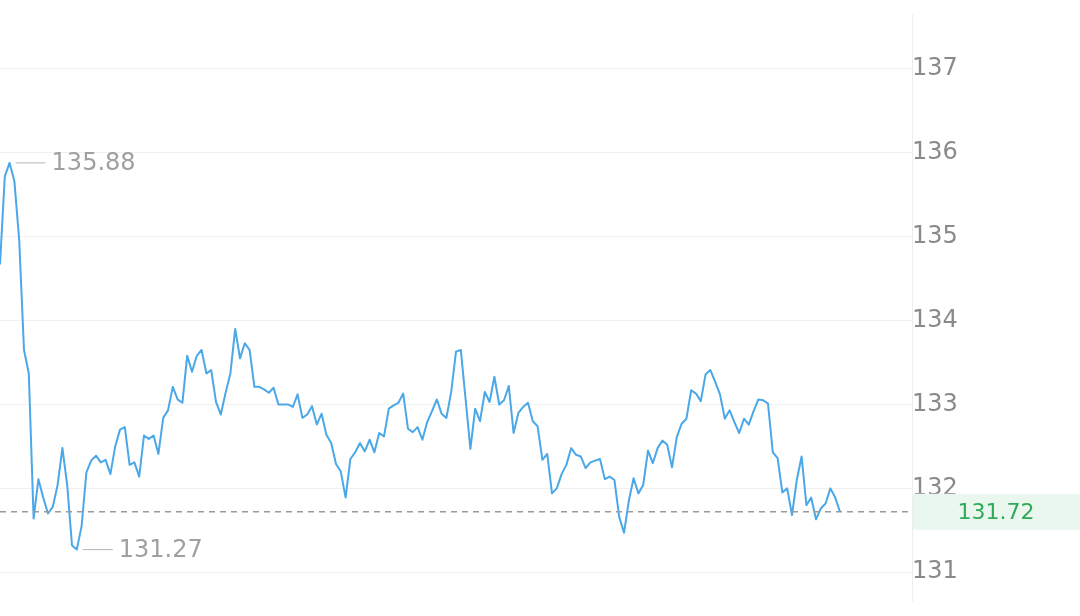 The image size is (1080, 616). I want to click on annotation: 131.27, so click(160, 548).